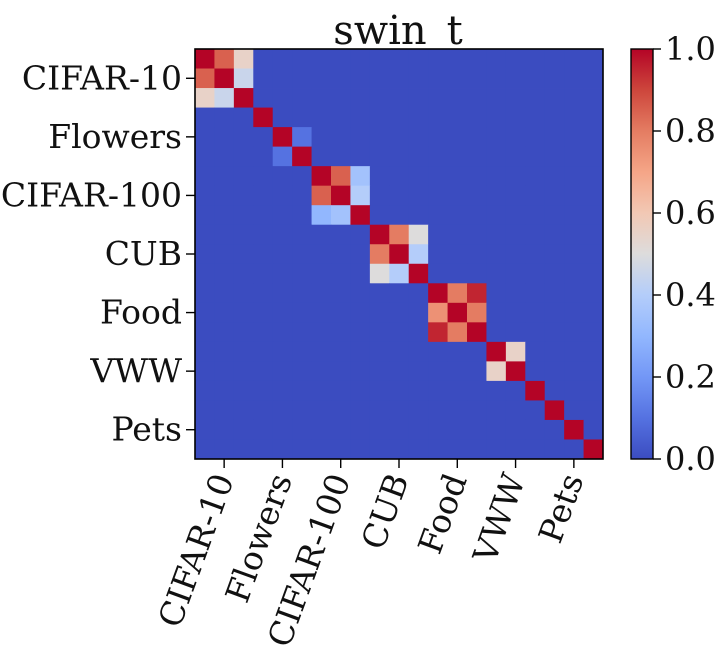  I want to click on y-tick-label: CIFAR-100, so click(91, 194).